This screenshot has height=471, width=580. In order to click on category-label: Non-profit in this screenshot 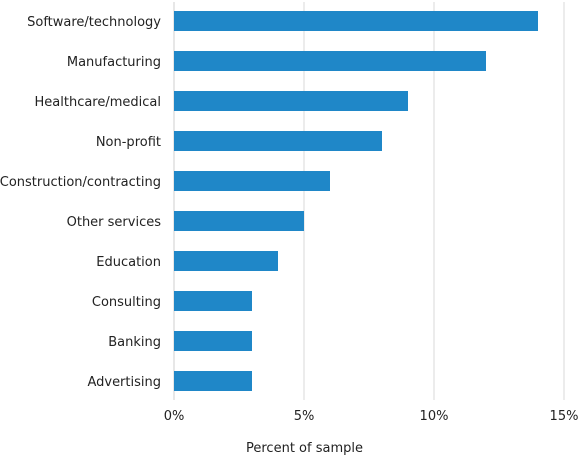, I will do `click(128, 142)`.